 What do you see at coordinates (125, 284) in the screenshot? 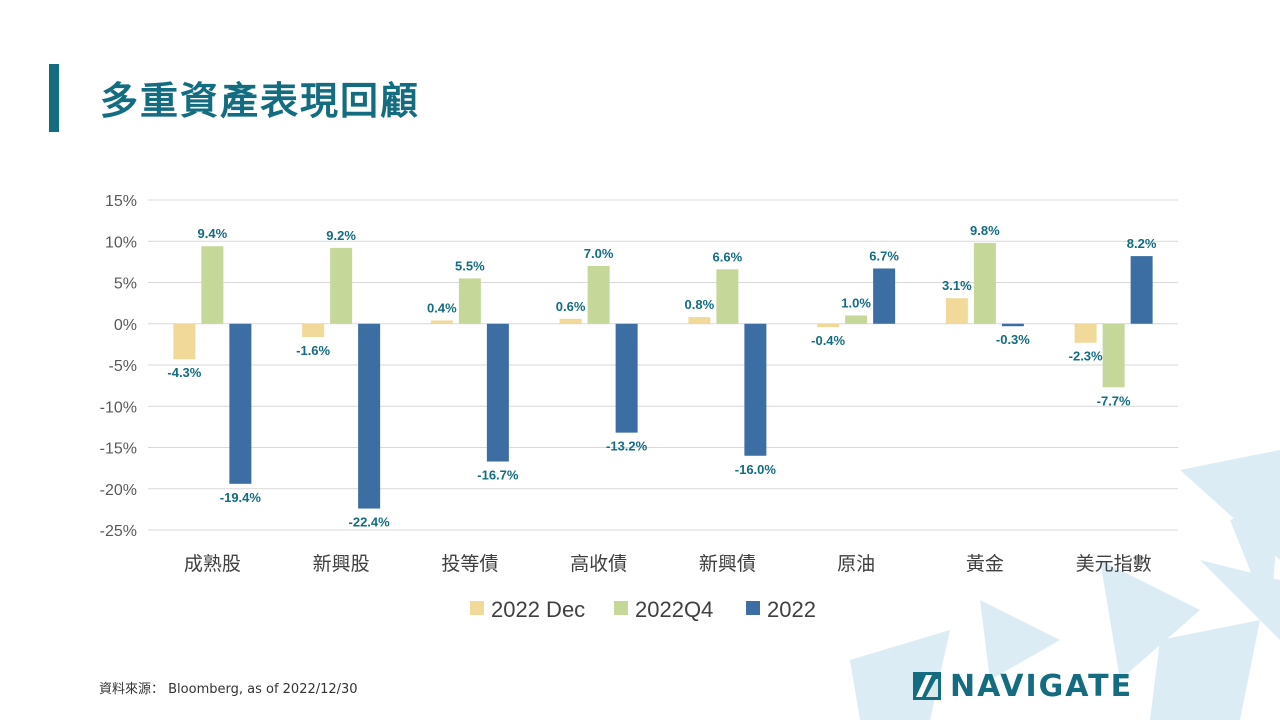
I see `y-tick-label: 5%` at bounding box center [125, 284].